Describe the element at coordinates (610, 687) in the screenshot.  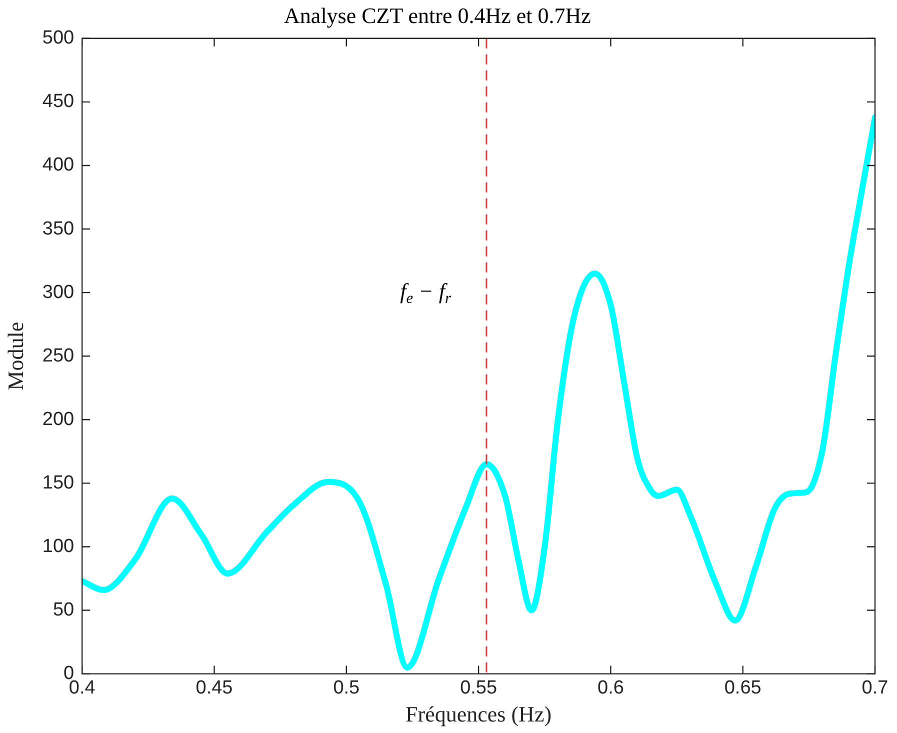
I see `x-tick-label: 0.6` at that location.